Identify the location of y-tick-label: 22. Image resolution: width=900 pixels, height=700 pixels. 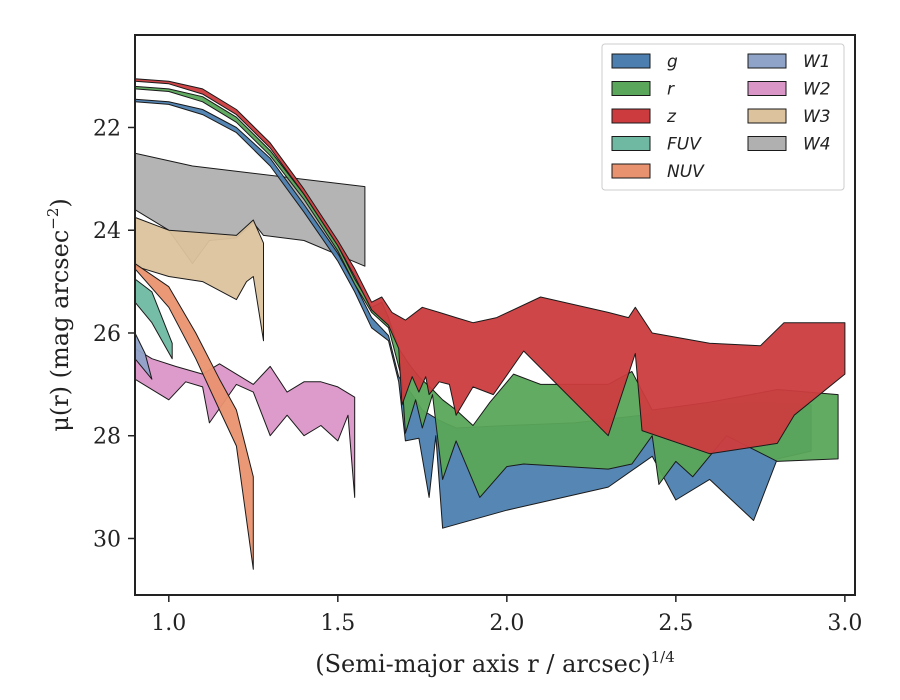
(107, 128).